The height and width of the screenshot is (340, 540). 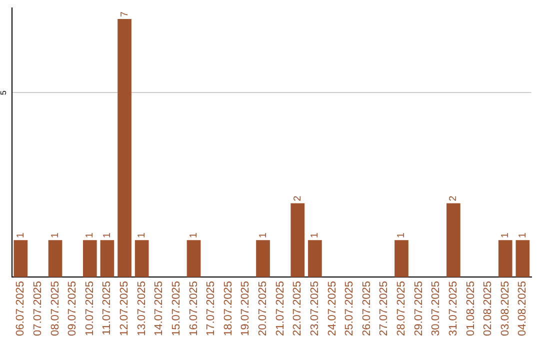 I want to click on y-tick-label: 5, so click(x=4, y=92).